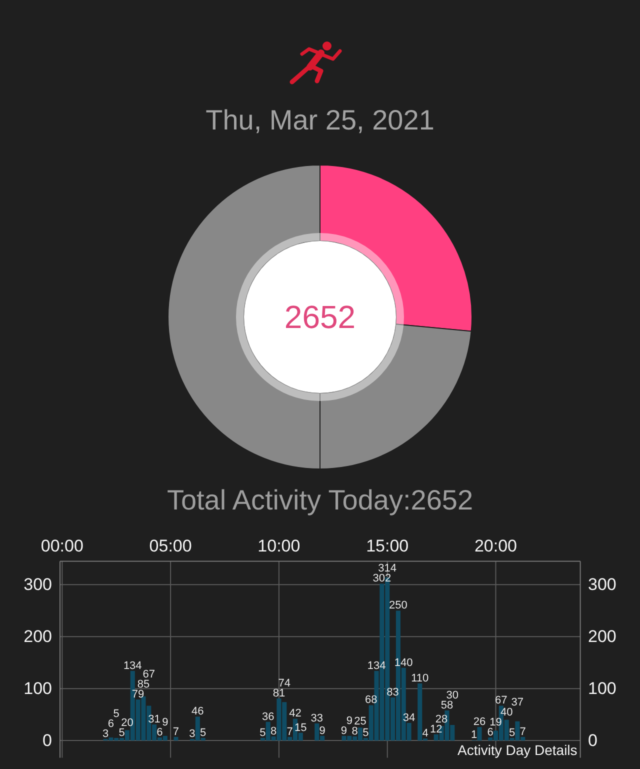 Image resolution: width=640 pixels, height=769 pixels. I want to click on data-label: 40, so click(506, 712).